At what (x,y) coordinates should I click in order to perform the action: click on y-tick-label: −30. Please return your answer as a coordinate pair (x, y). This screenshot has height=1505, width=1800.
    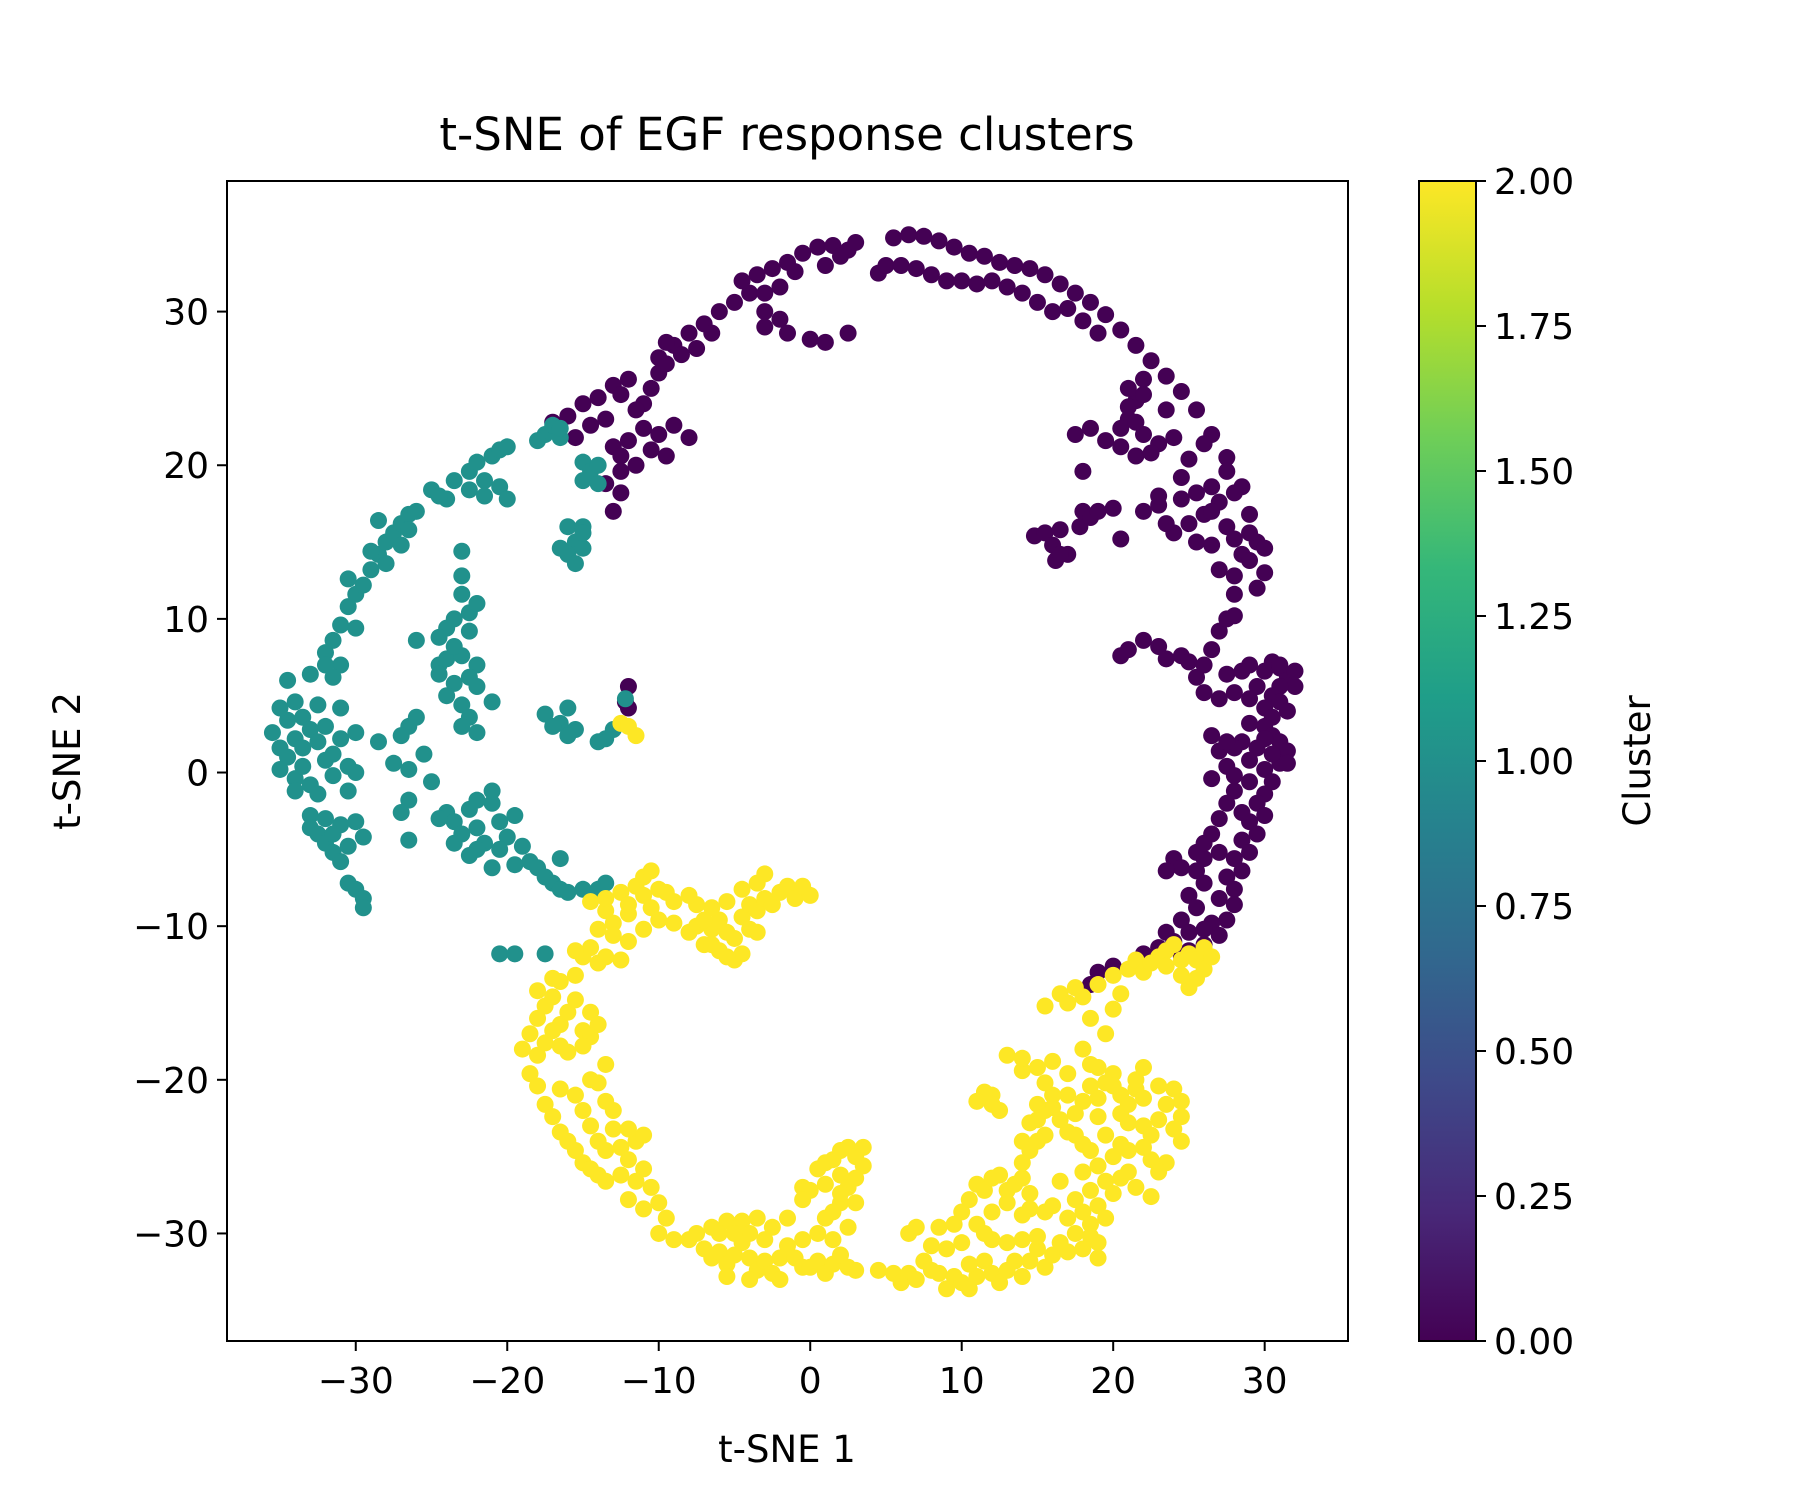
    Looking at the image, I should click on (171, 1234).